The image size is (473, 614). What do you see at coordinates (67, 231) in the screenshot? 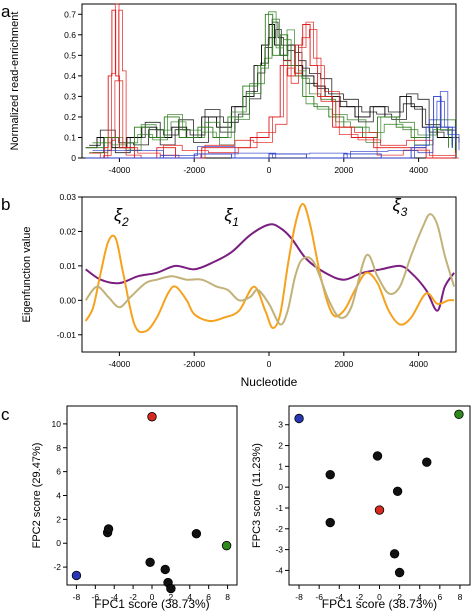
I see `y-tick-label: 0.02` at bounding box center [67, 231].